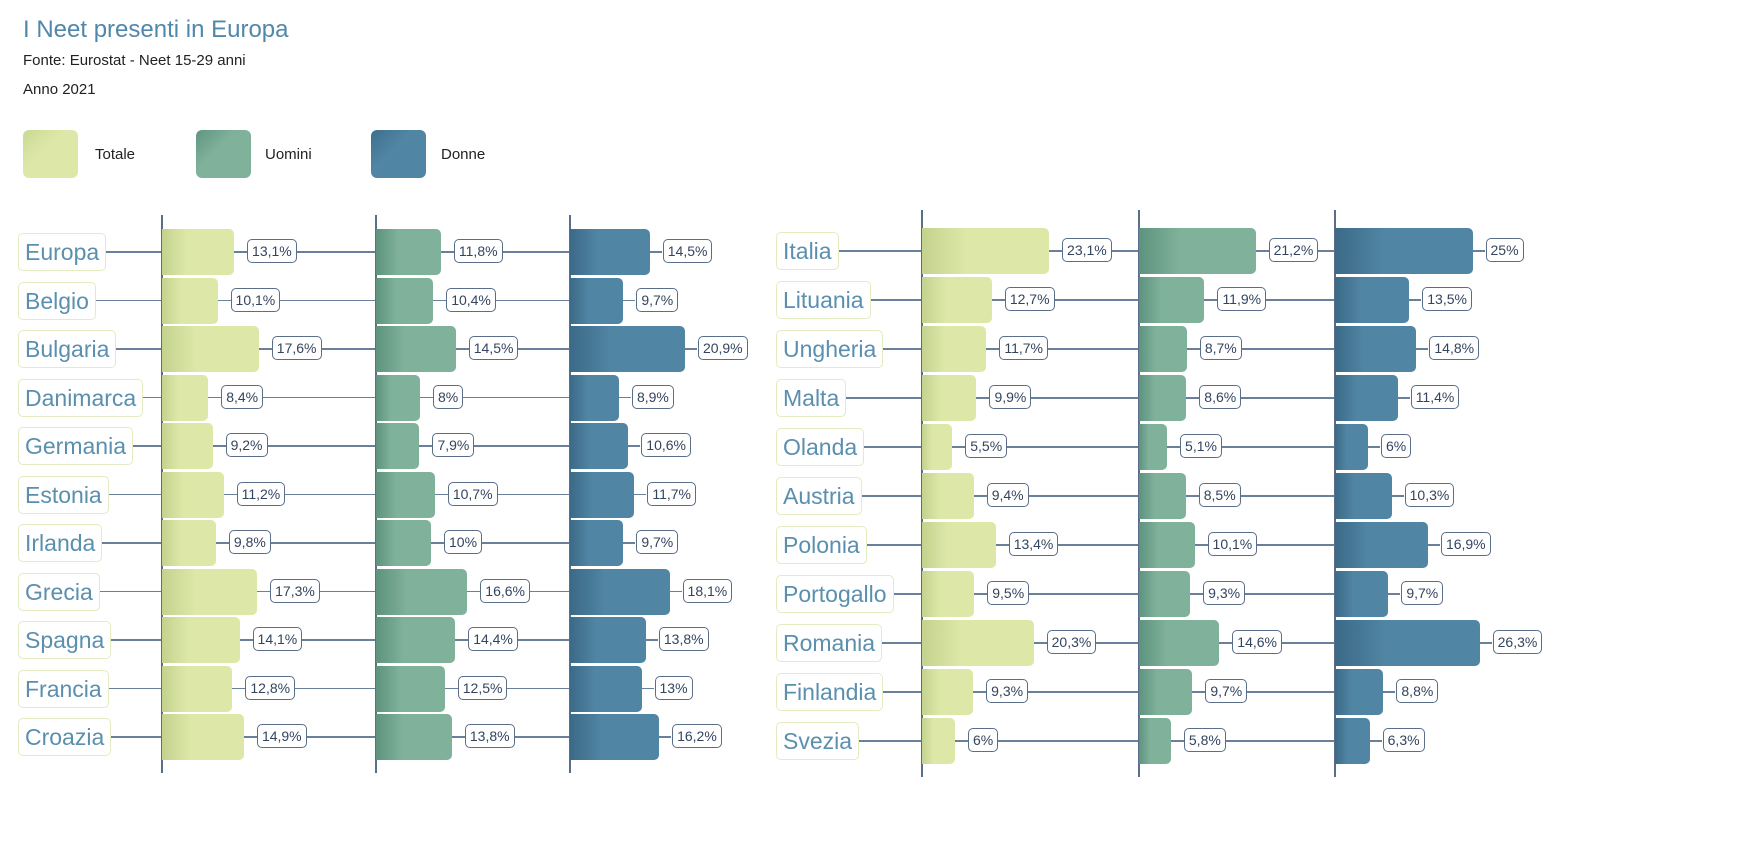  I want to click on category-label: Germania, so click(75, 446).